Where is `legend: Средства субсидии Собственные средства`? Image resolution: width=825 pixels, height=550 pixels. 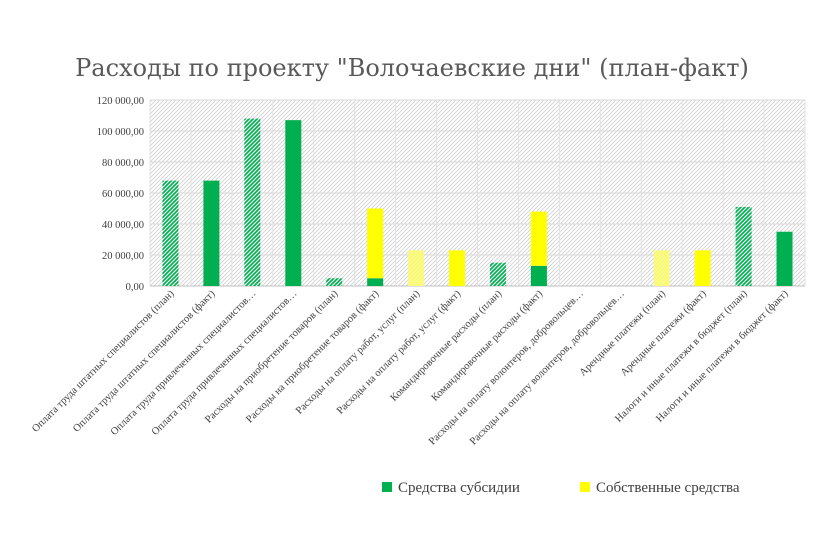
legend: Средства субсидии Собственные средства is located at coordinates (561, 488).